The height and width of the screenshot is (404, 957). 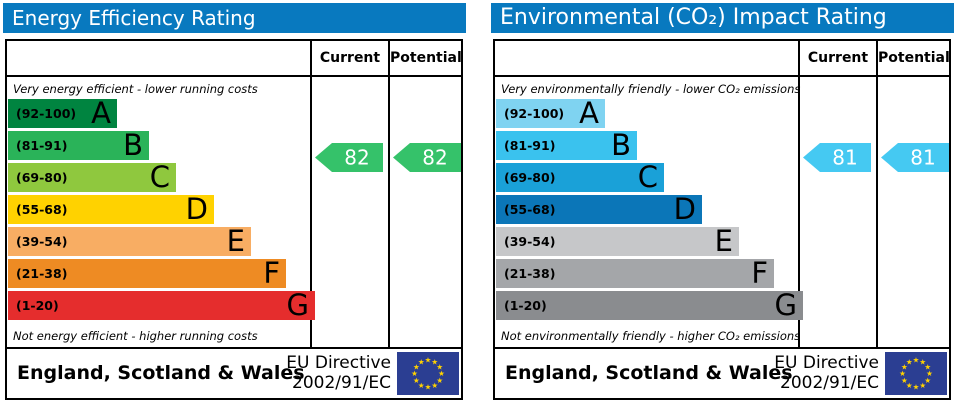 I want to click on eu-flag-icon: ★ ★ ★ ★ ★ ★ ★ ★ ★ ★ ★ ★, so click(x=428, y=373).